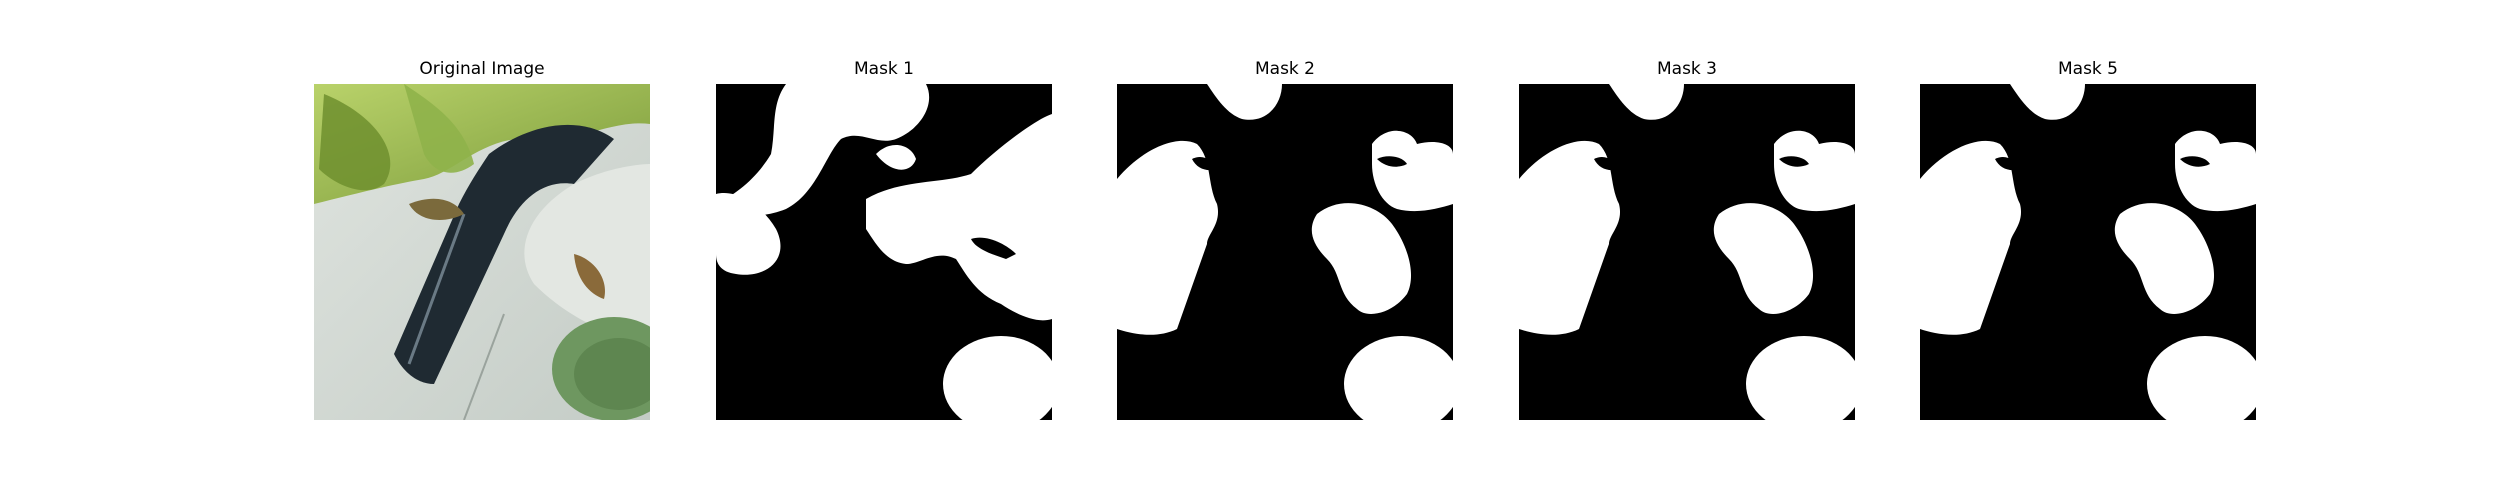 This screenshot has width=2500, height=500. I want to click on mask-3-image, so click(1687, 252).